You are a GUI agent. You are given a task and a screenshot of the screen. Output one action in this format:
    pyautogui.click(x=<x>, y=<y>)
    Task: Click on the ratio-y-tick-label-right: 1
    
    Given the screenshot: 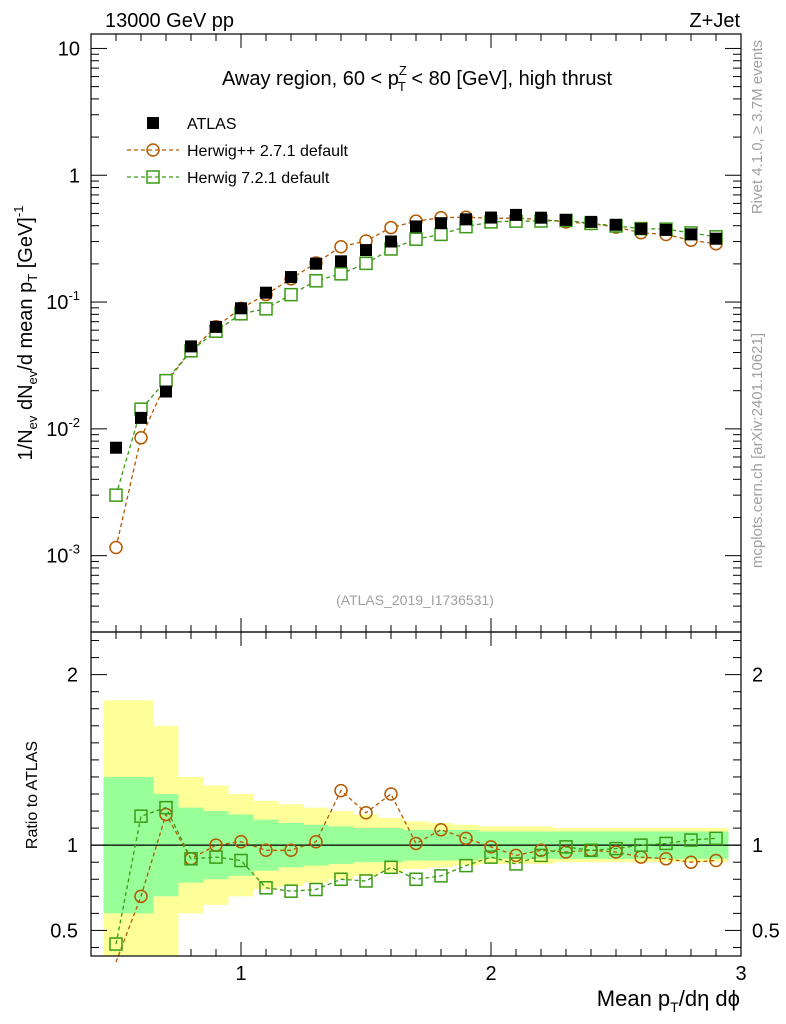 What is the action you would take?
    pyautogui.click(x=757, y=846)
    